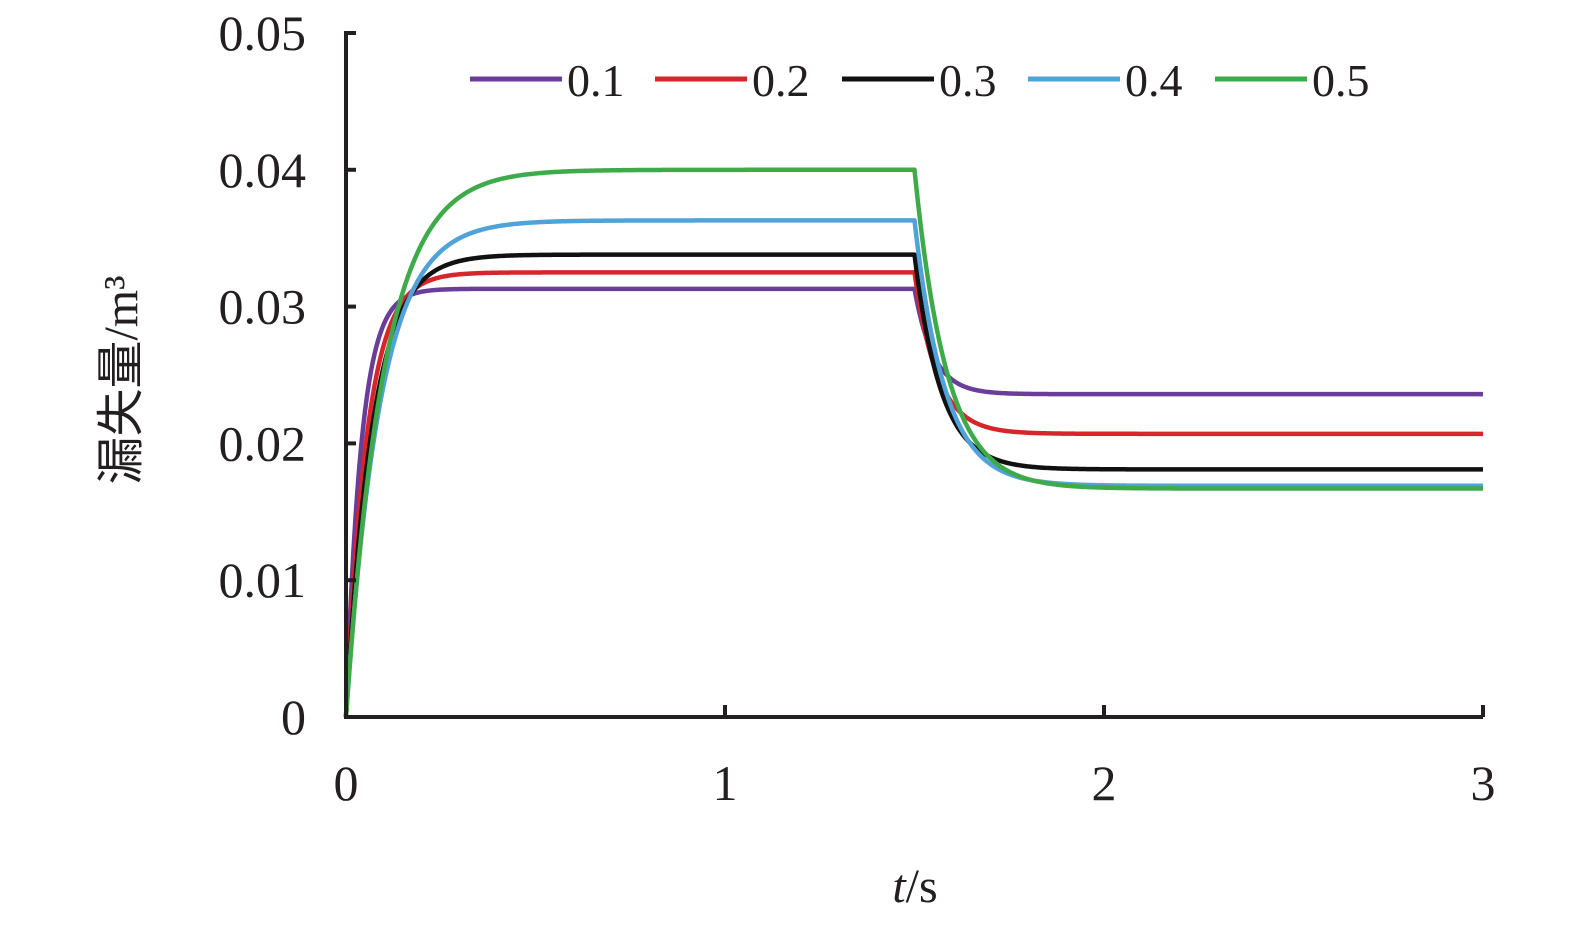 This screenshot has height=925, width=1575. I want to click on x-tick-label: 3, so click(1483, 783).